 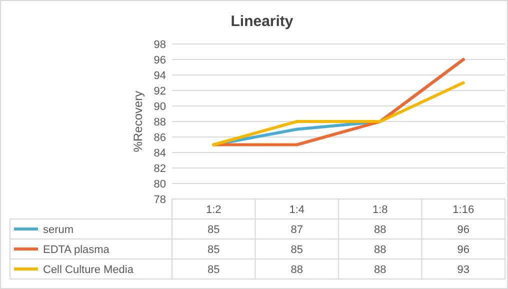 I want to click on y-tick-label: 84, so click(x=160, y=154).